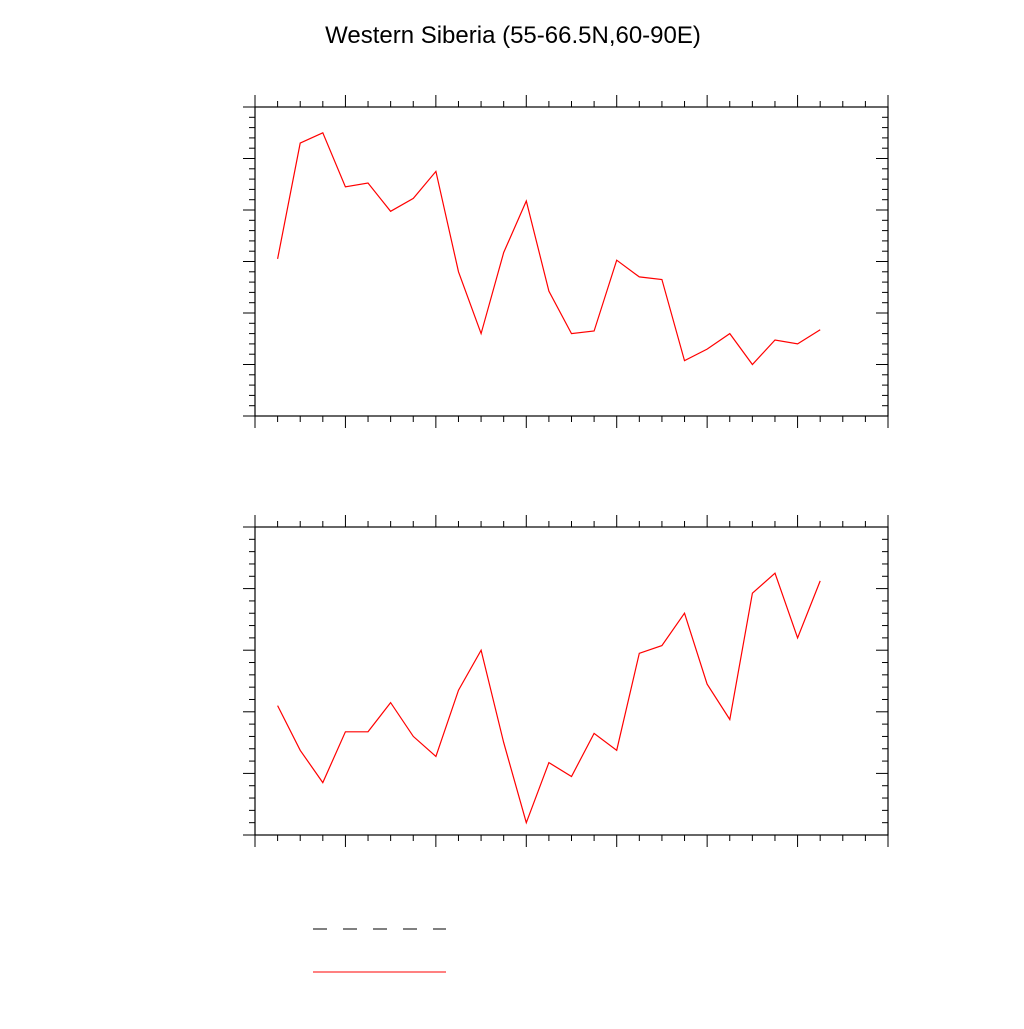 Image resolution: width=1024 pixels, height=1029 pixels. I want to click on page-title: Western Siberia (55-66.5N,60-90E), so click(513, 35).